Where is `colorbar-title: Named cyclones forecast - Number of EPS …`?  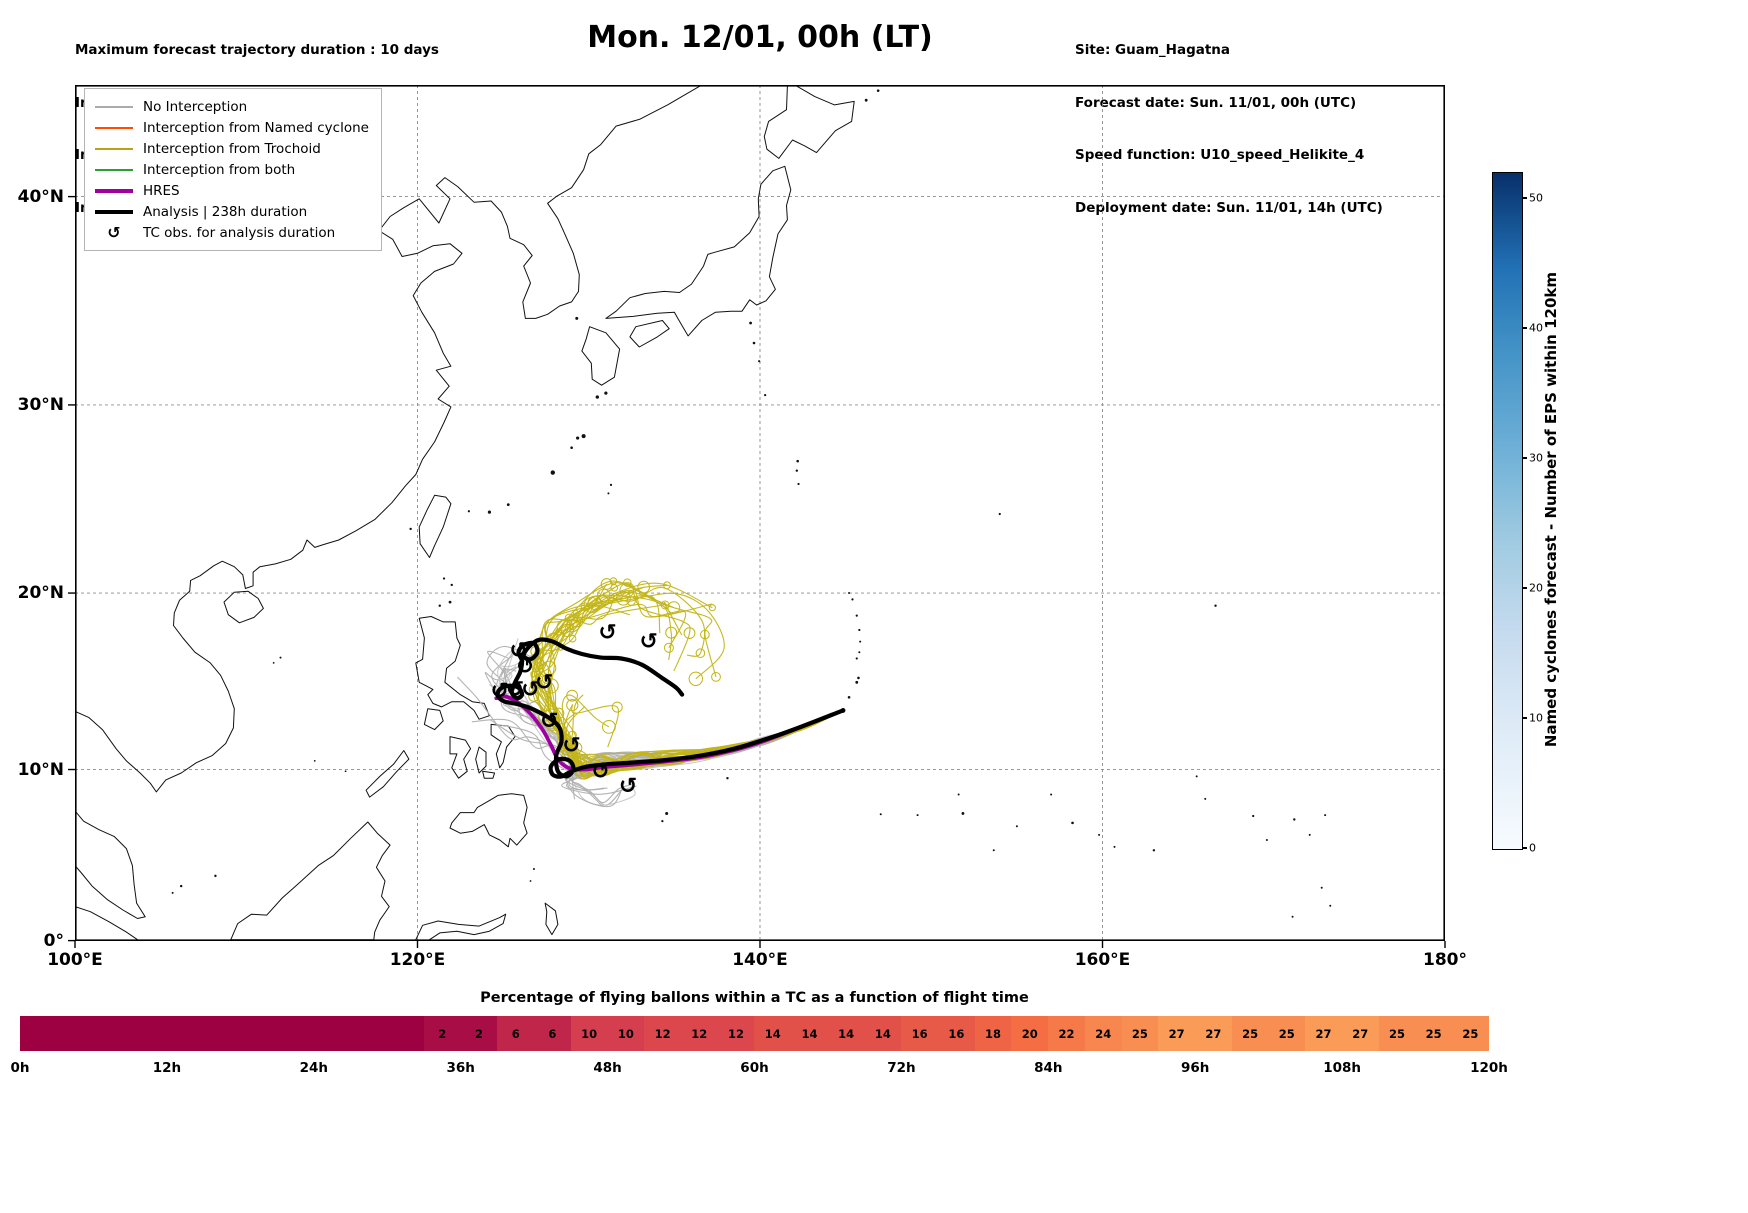
colorbar-title: Named cyclones forecast - Number of EPS … is located at coordinates (1551, 510).